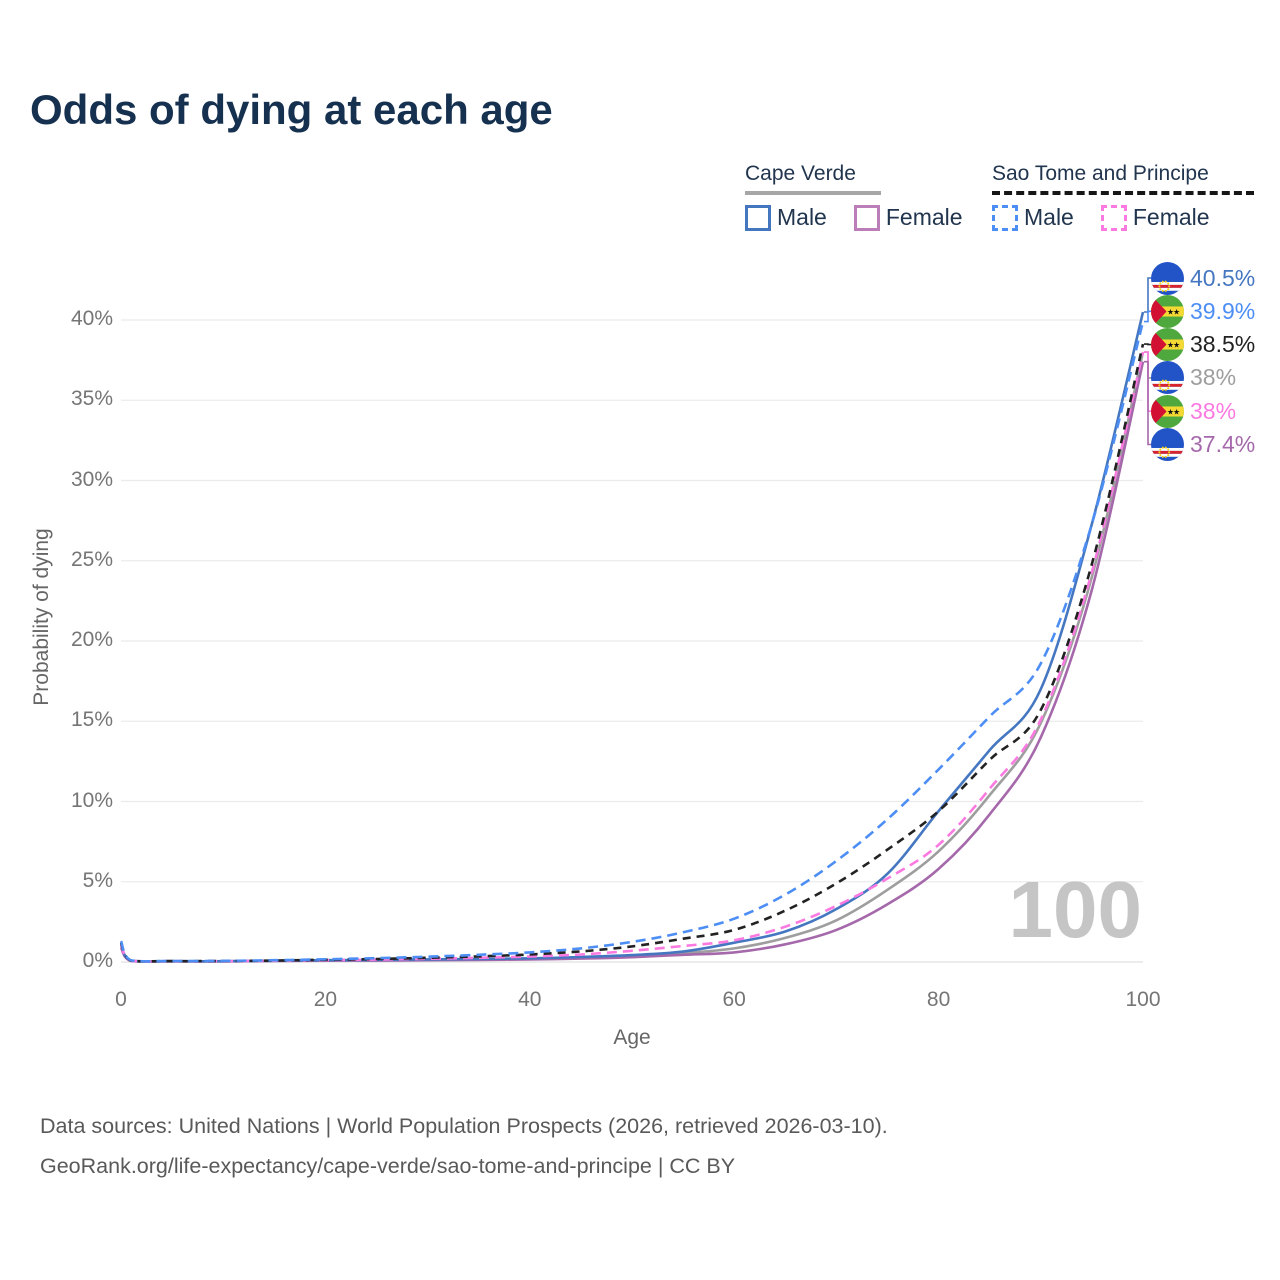 This screenshot has width=1280, height=1280. Describe the element at coordinates (1075, 909) in the screenshot. I see `age-watermark: 100` at that location.